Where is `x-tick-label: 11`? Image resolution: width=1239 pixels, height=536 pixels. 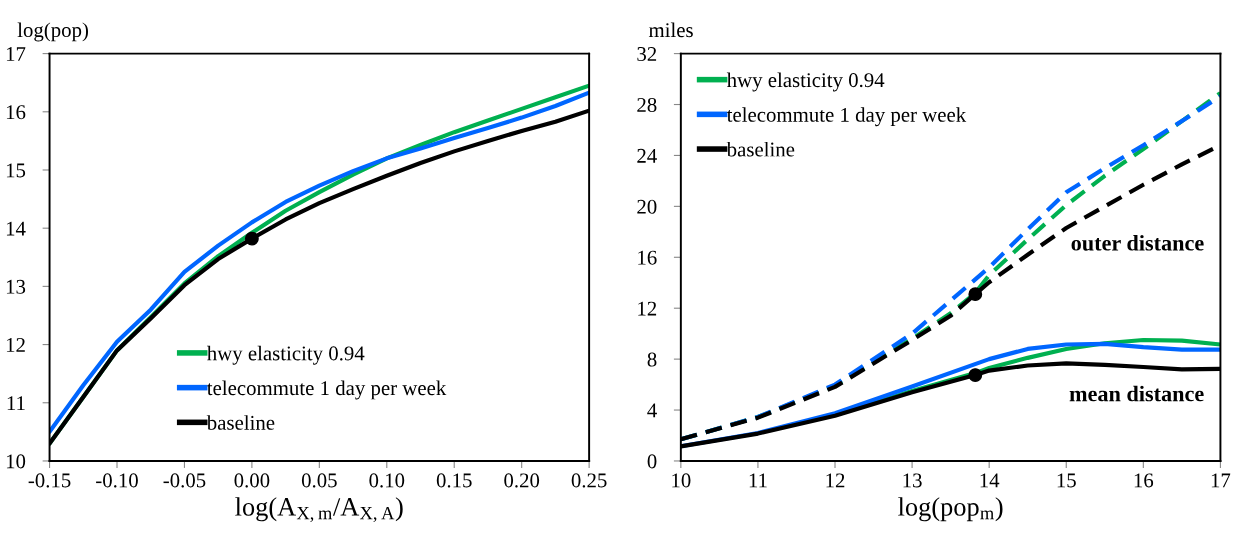
x-tick-label: 11 is located at coordinates (758, 480).